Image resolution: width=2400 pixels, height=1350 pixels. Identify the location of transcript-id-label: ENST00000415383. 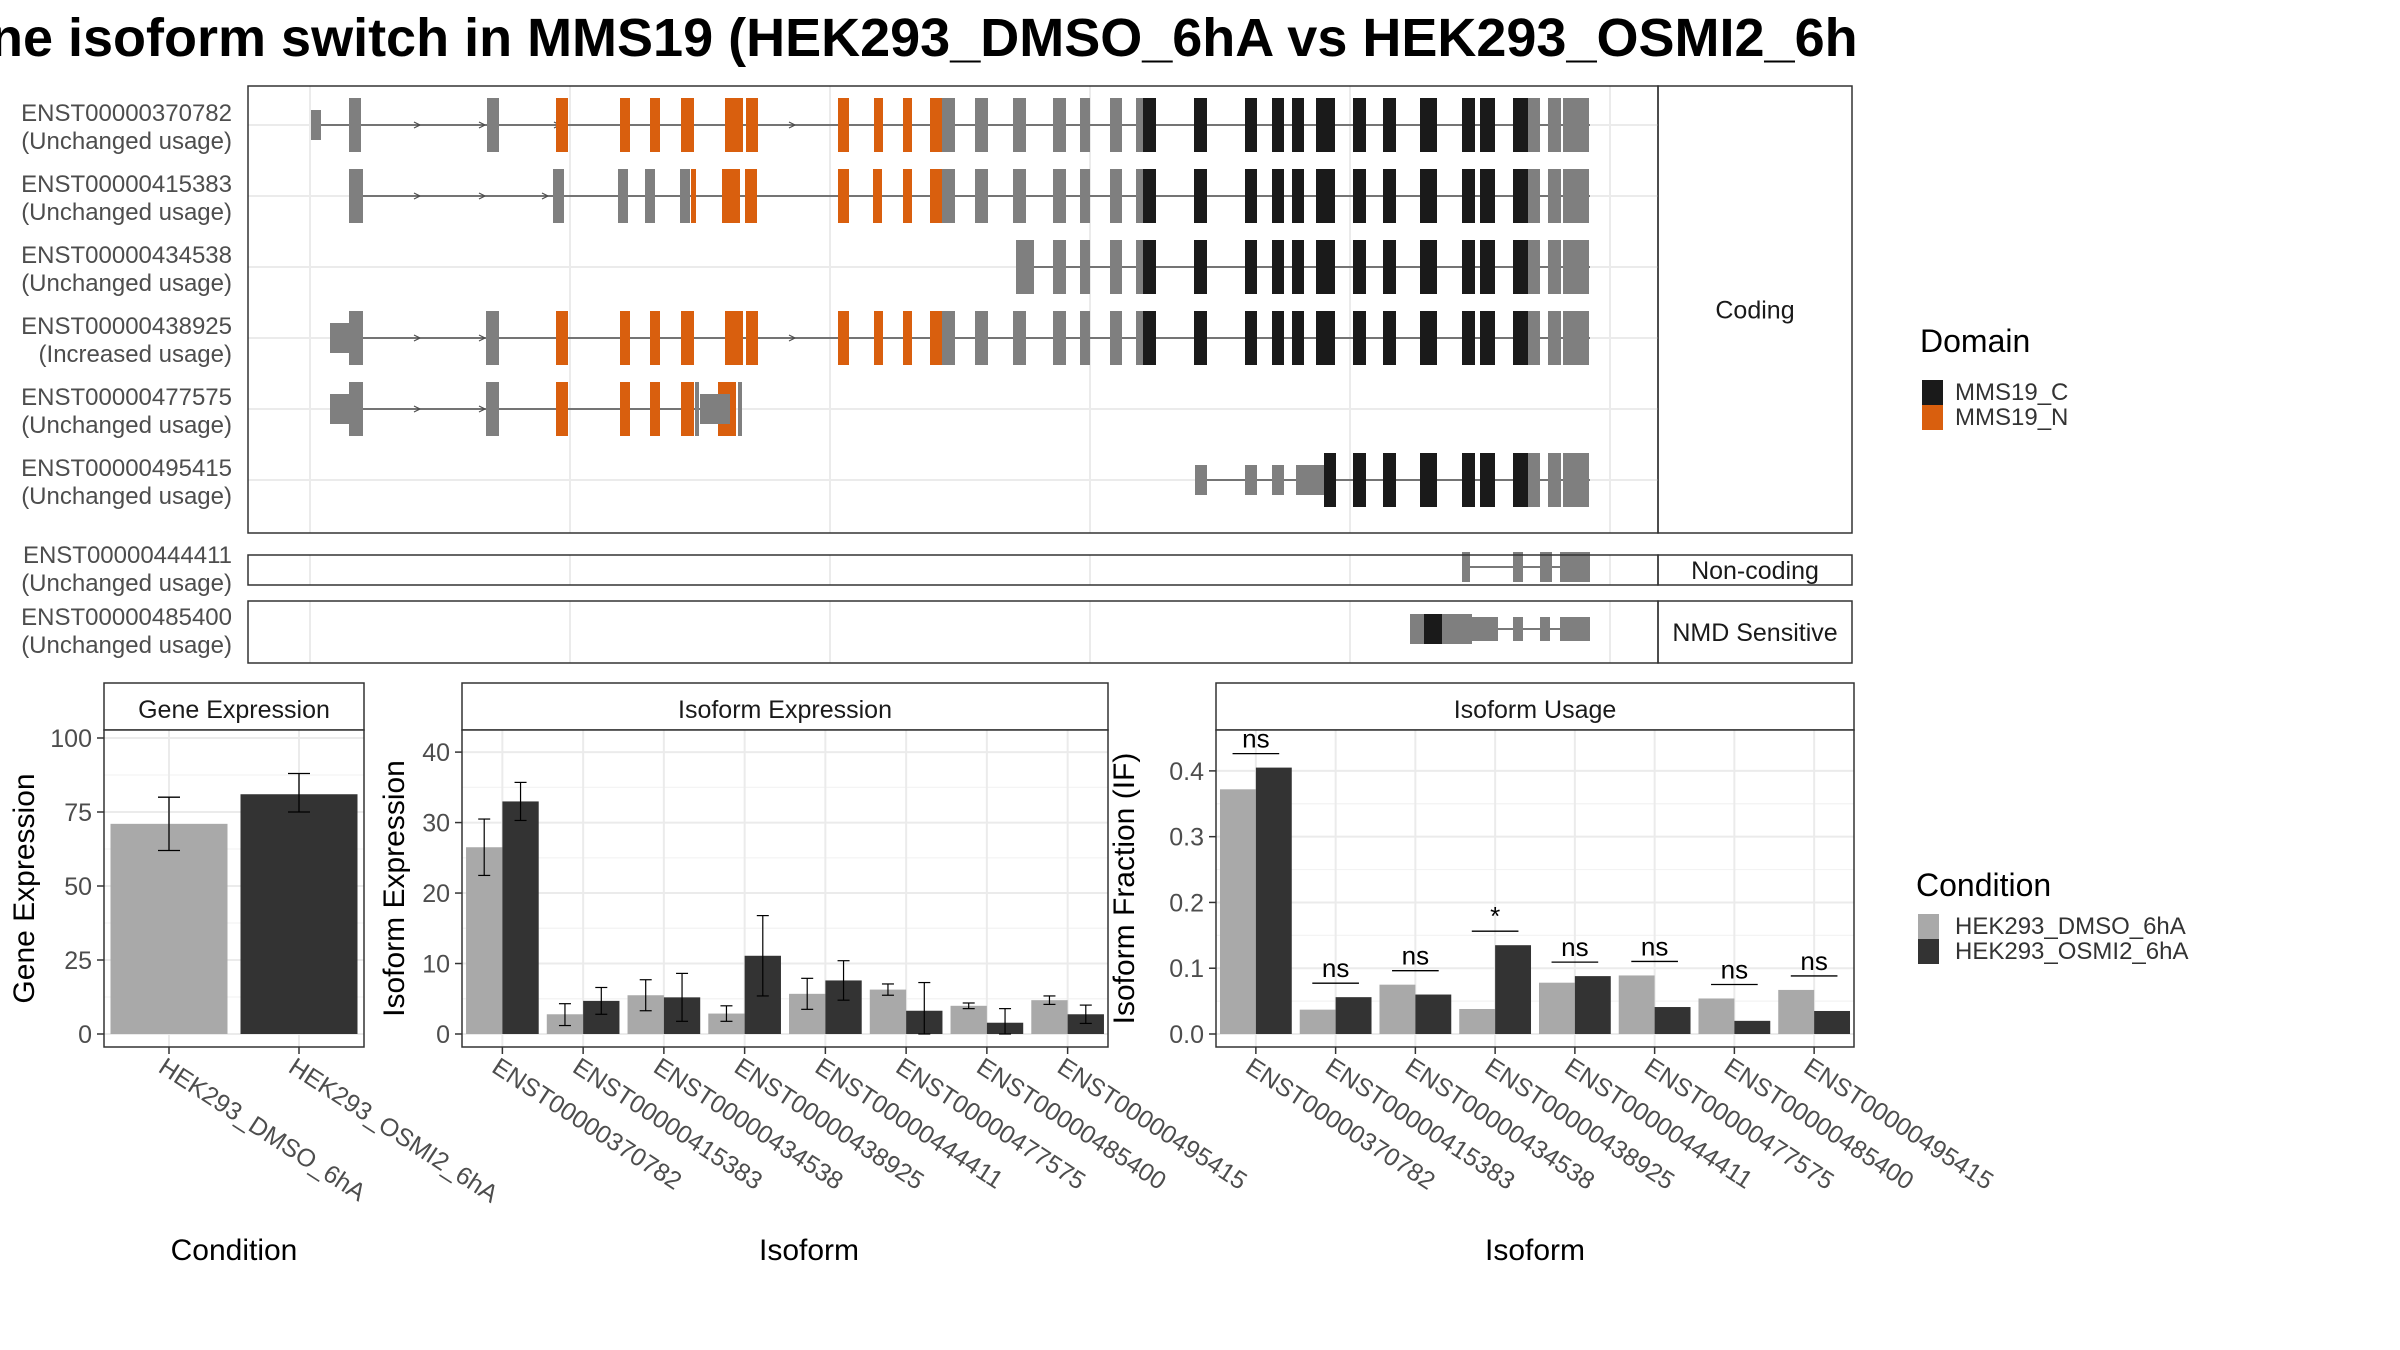
(126, 184).